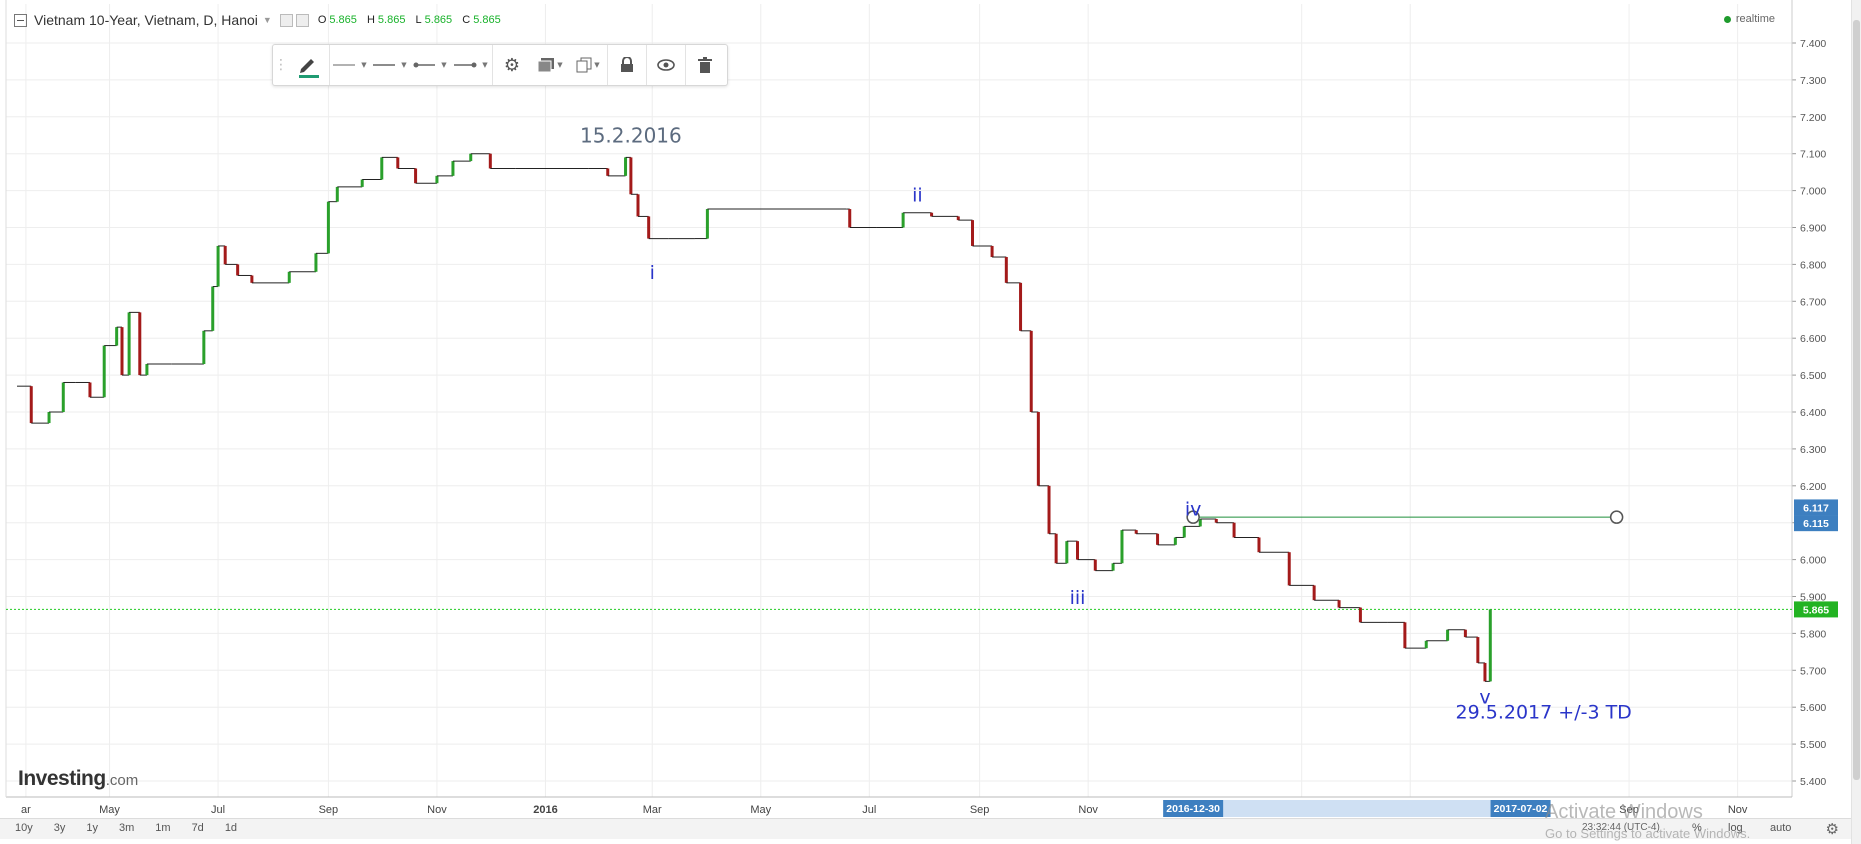 The image size is (1861, 844). What do you see at coordinates (430, 65) in the screenshot?
I see `line-start-icon: ▼` at bounding box center [430, 65].